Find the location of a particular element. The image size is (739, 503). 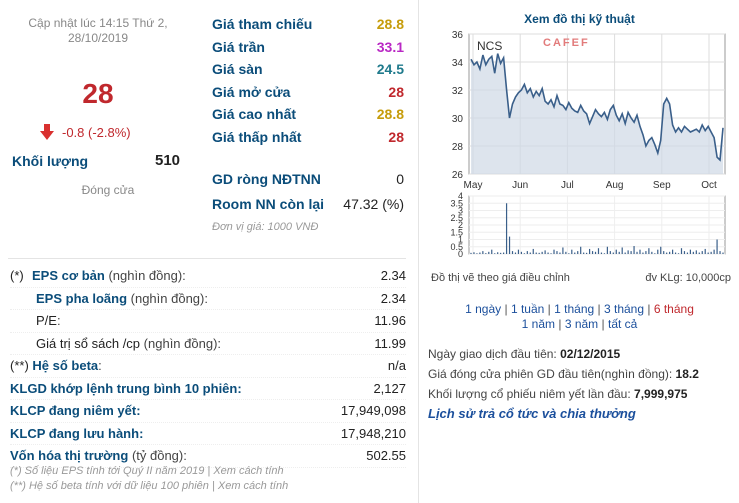

x-tick-label: Jul is located at coordinates (567, 185).